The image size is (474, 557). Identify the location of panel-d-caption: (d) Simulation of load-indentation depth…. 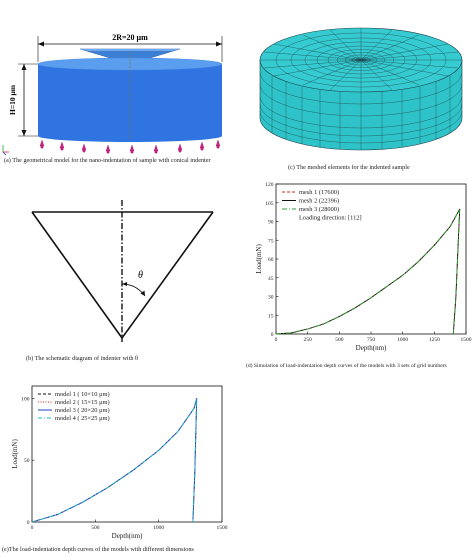
(346, 366).